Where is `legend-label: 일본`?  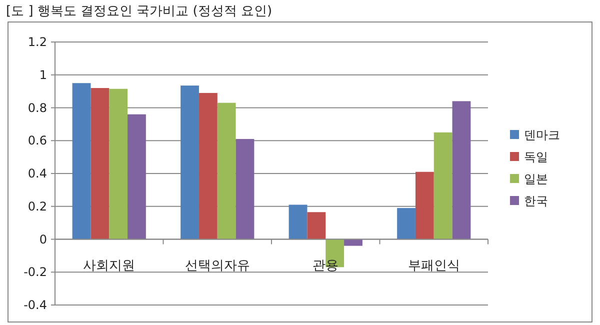
legend-label: 일본 is located at coordinates (536, 179).